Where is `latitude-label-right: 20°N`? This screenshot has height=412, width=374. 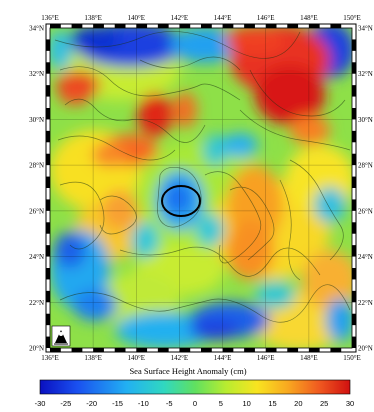
latitude-label-right: 20°N is located at coordinates (365, 349).